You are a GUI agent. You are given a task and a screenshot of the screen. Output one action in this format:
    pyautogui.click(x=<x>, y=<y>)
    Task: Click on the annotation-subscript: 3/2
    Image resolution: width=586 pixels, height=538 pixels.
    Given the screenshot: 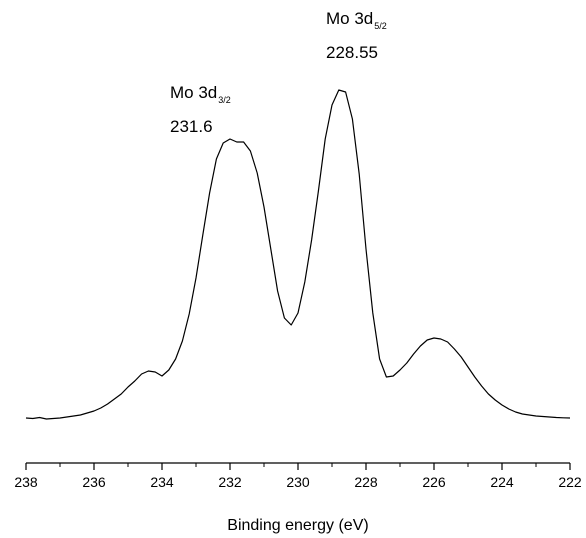 What is the action you would take?
    pyautogui.click(x=224, y=100)
    